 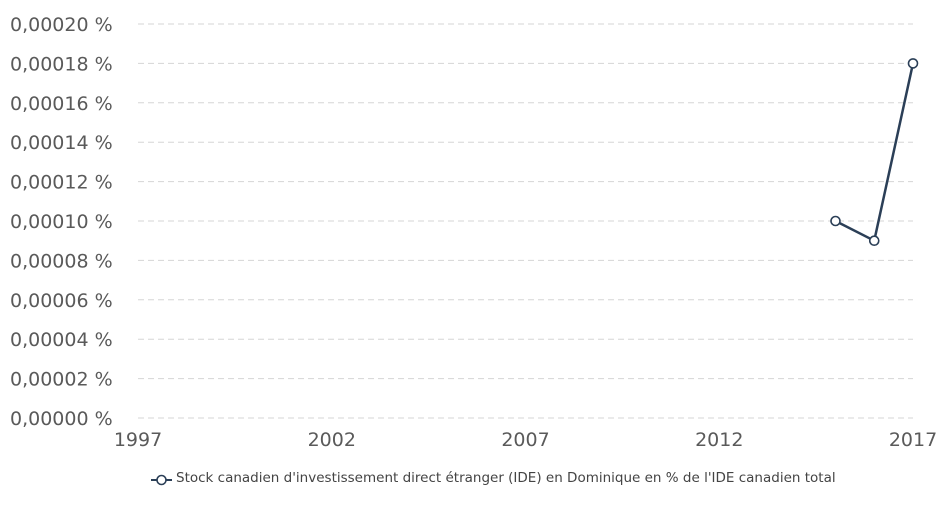 What do you see at coordinates (61, 25) in the screenshot?
I see `y-tick-label: 0,00020 %` at bounding box center [61, 25].